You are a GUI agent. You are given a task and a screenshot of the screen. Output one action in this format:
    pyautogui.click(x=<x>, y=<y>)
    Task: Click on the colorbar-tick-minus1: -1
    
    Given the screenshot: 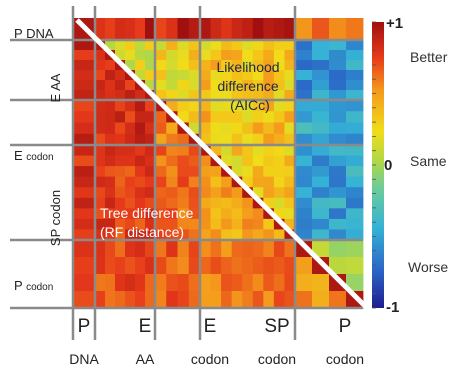 What is the action you would take?
    pyautogui.click(x=392, y=307)
    